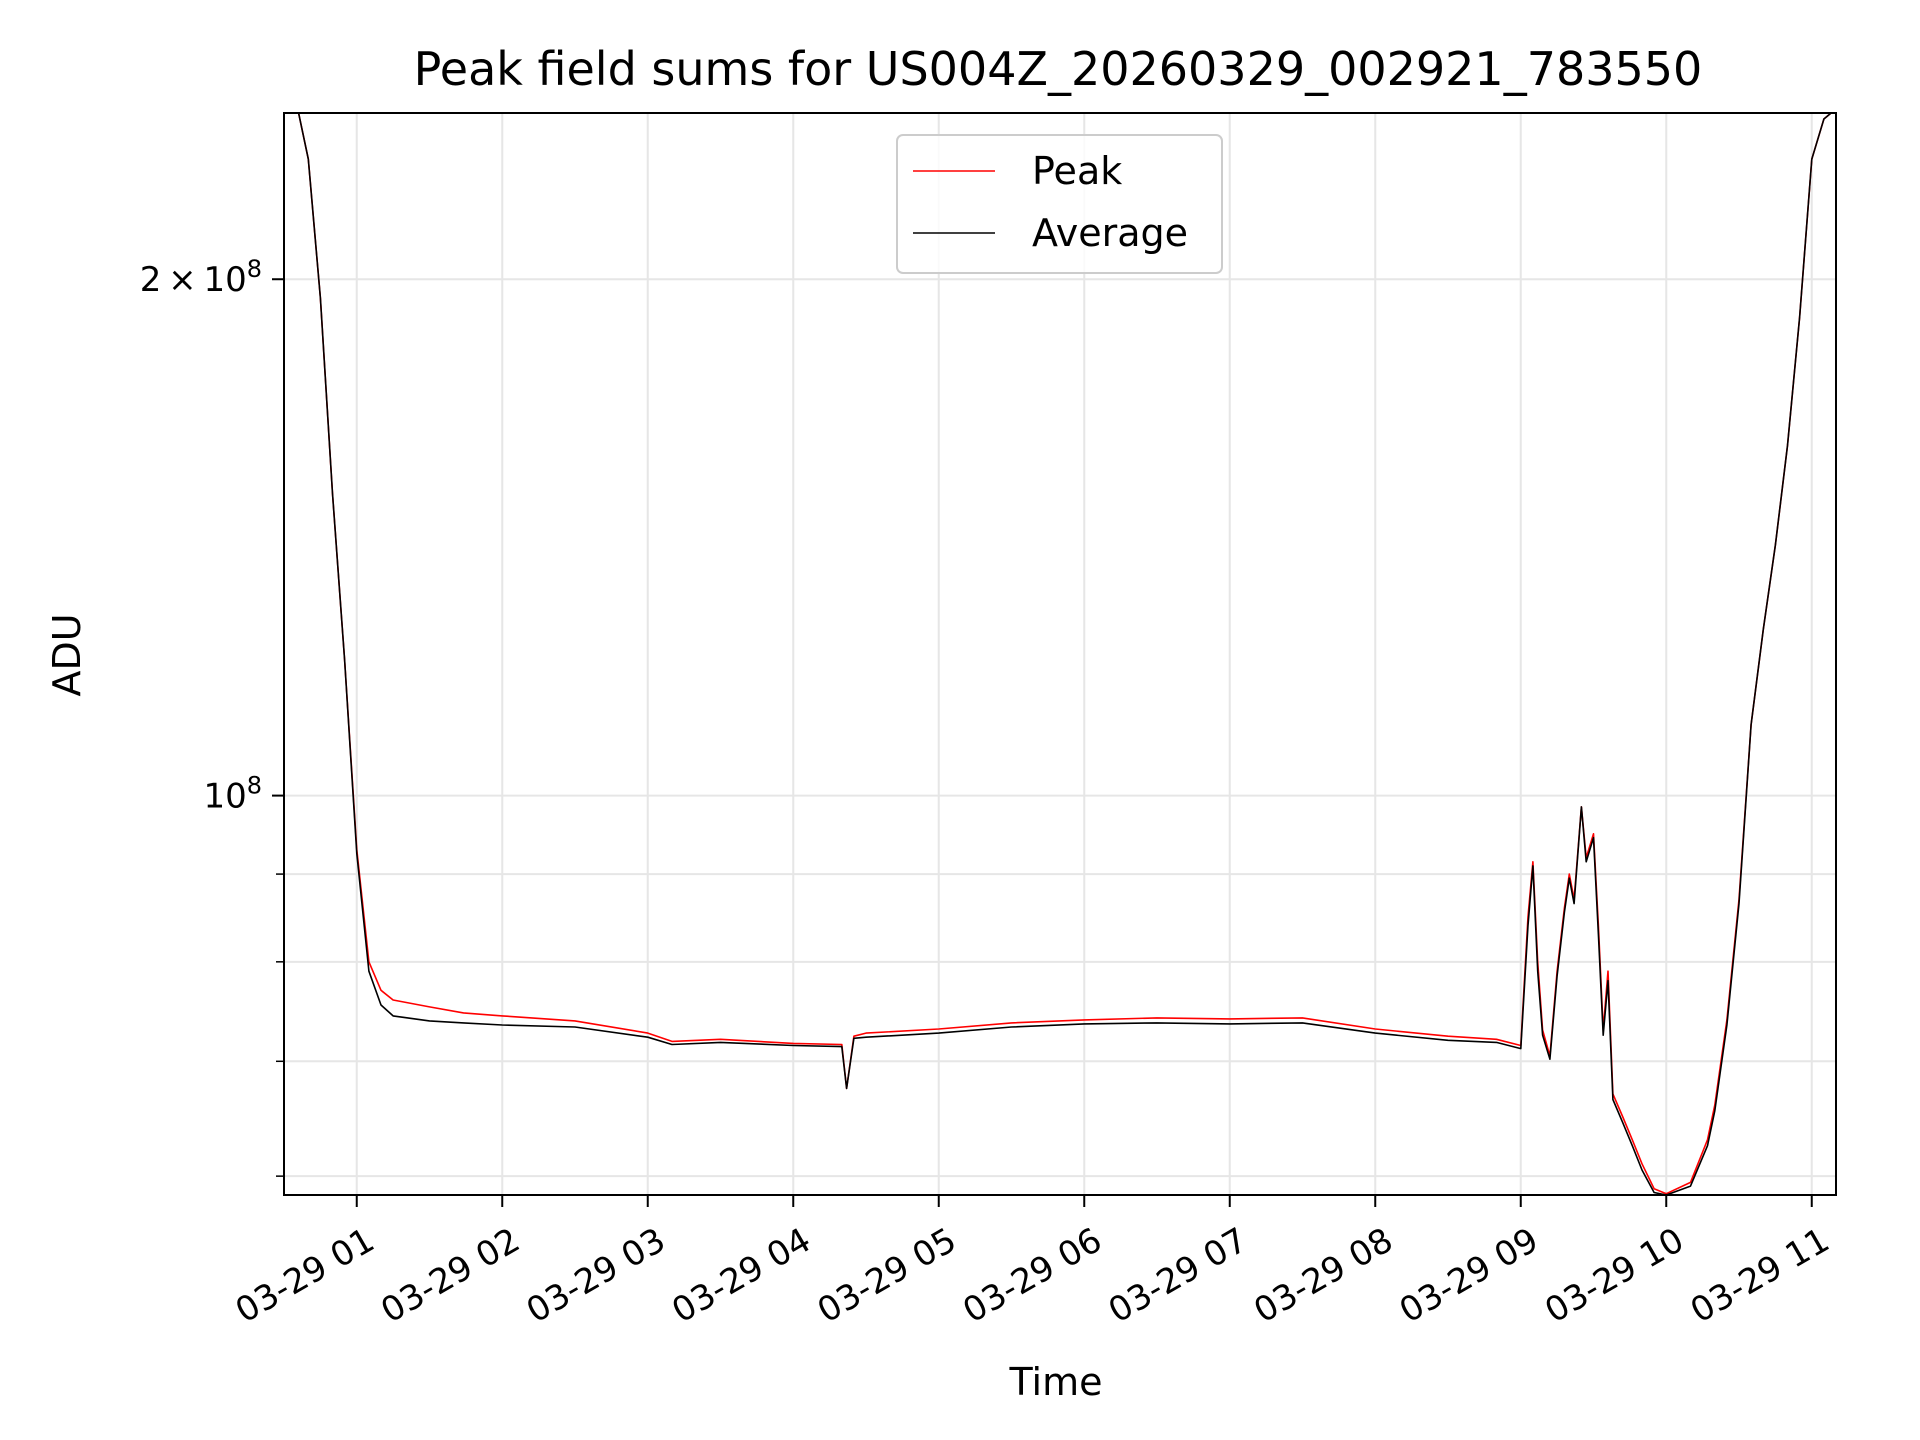  What do you see at coordinates (232, 794) in the screenshot?
I see `y-tick-label: 108` at bounding box center [232, 794].